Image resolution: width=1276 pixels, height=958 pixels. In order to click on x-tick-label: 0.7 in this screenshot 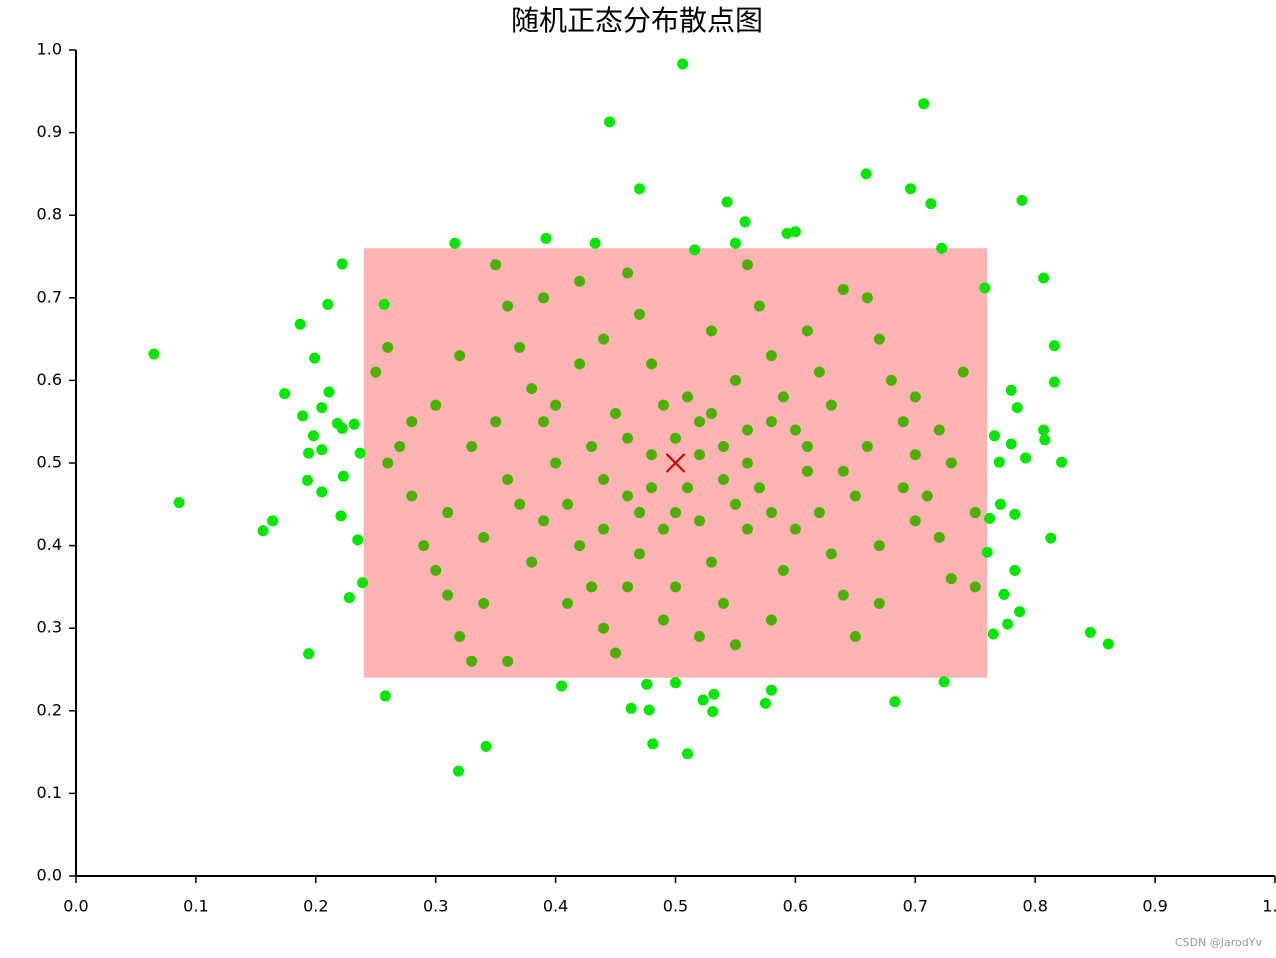, I will do `click(915, 906)`.